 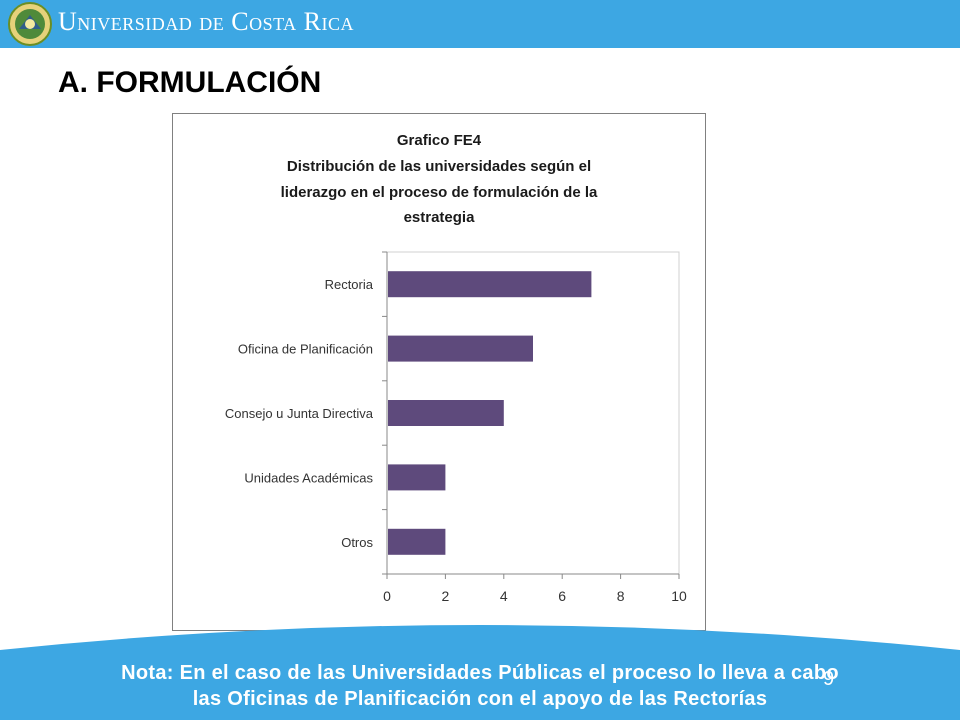 What do you see at coordinates (446, 596) in the screenshot?
I see `x-tick-label: 2` at bounding box center [446, 596].